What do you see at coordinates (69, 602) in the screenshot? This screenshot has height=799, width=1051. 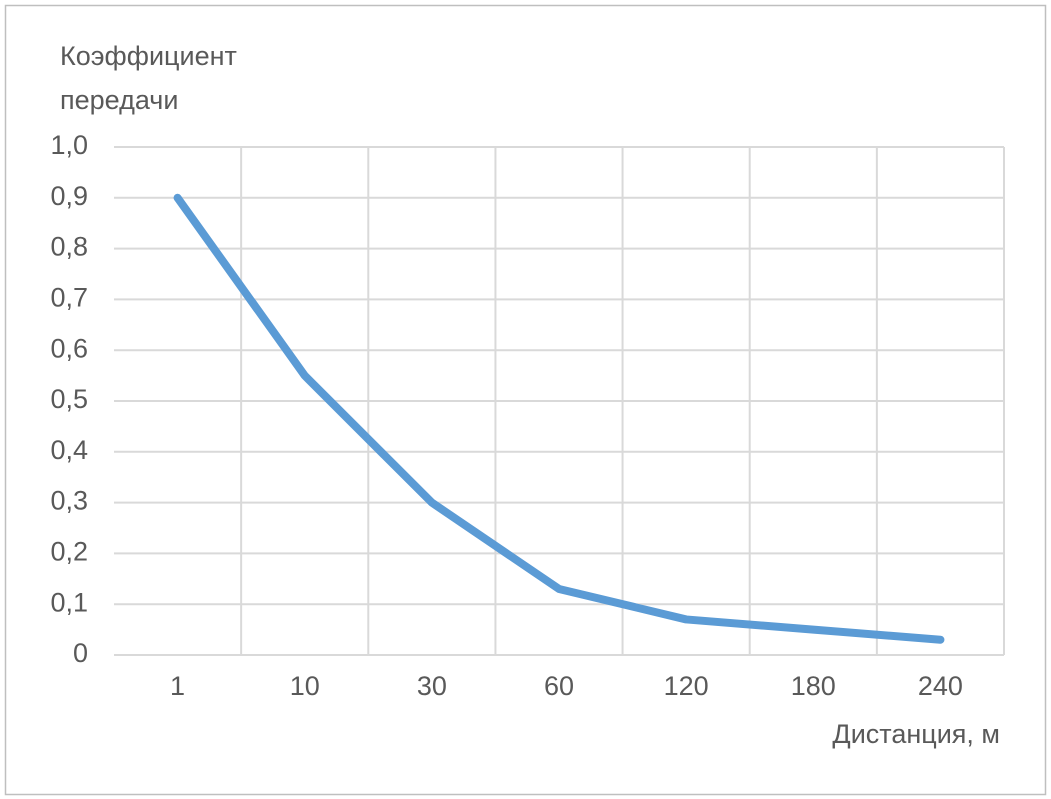 I see `y-tick-label: 0,1` at bounding box center [69, 602].